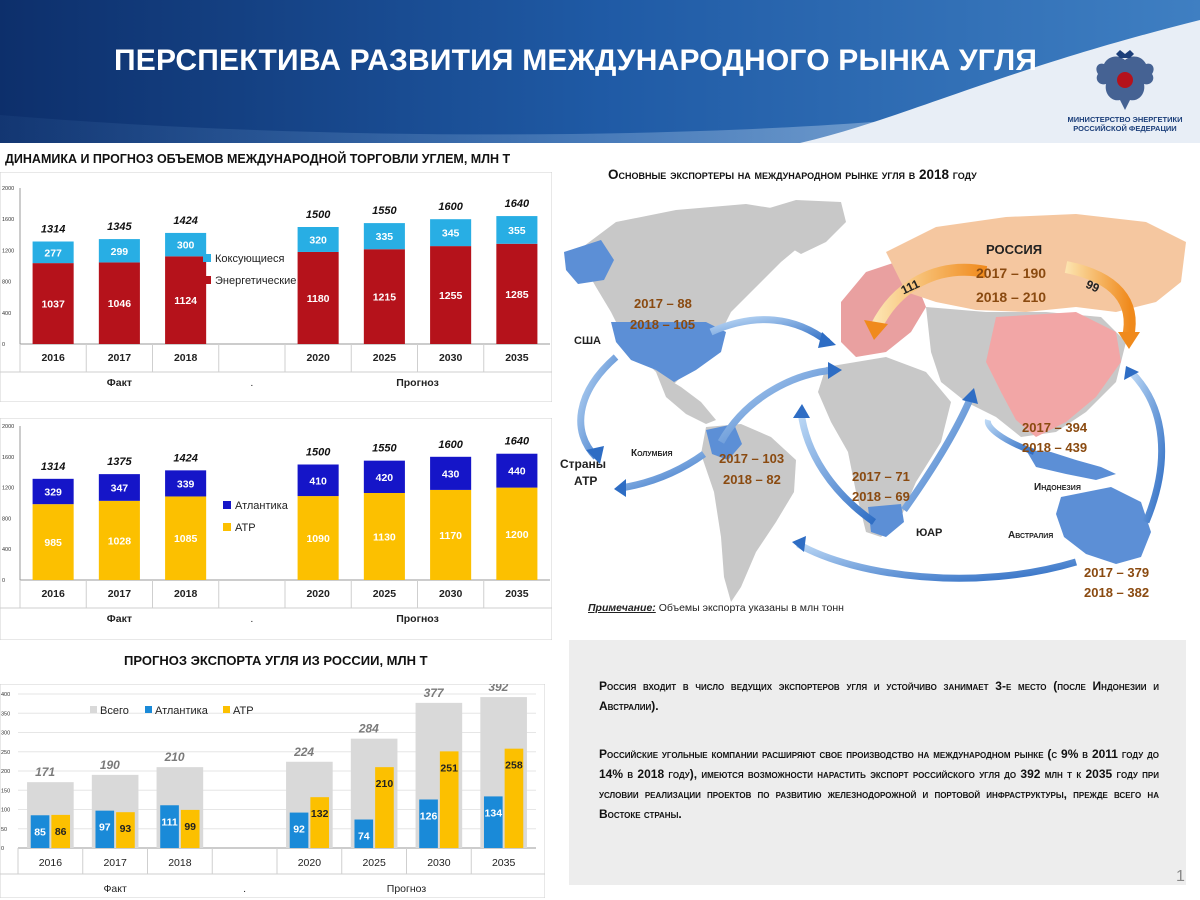 The image size is (1200, 900). What do you see at coordinates (417, 619) in the screenshot?
I see `group-label-forecast: Прогноз` at bounding box center [417, 619].